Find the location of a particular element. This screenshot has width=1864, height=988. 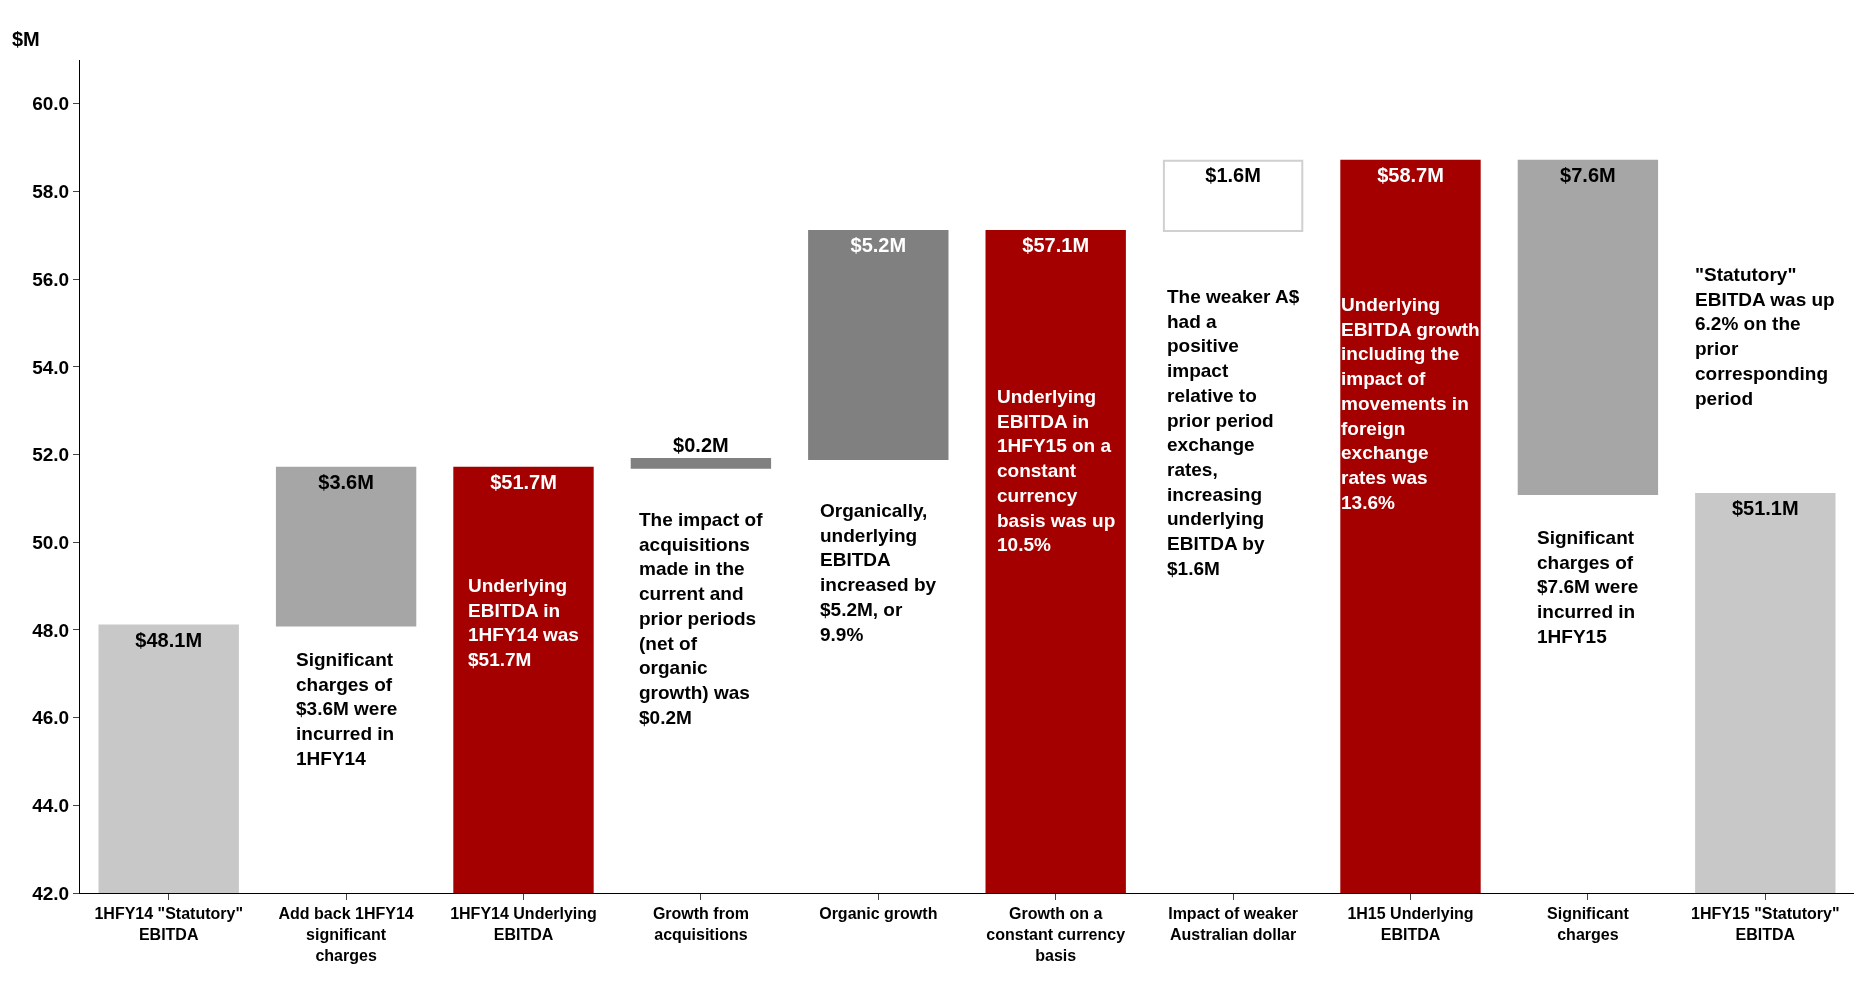

annotation: Organically, underlying EBITDA increased by $5.2M, or 9.9% is located at coordinates (878, 572).